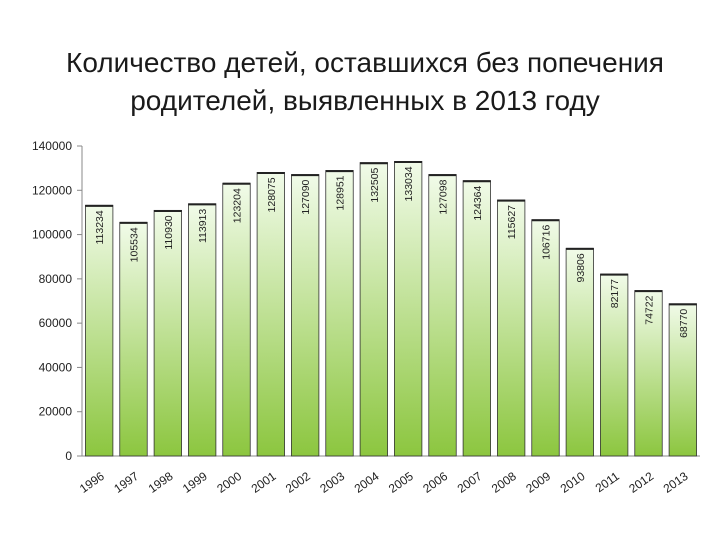 The image size is (720, 540). What do you see at coordinates (264, 482) in the screenshot?
I see `x-tick-label: 2001` at bounding box center [264, 482].